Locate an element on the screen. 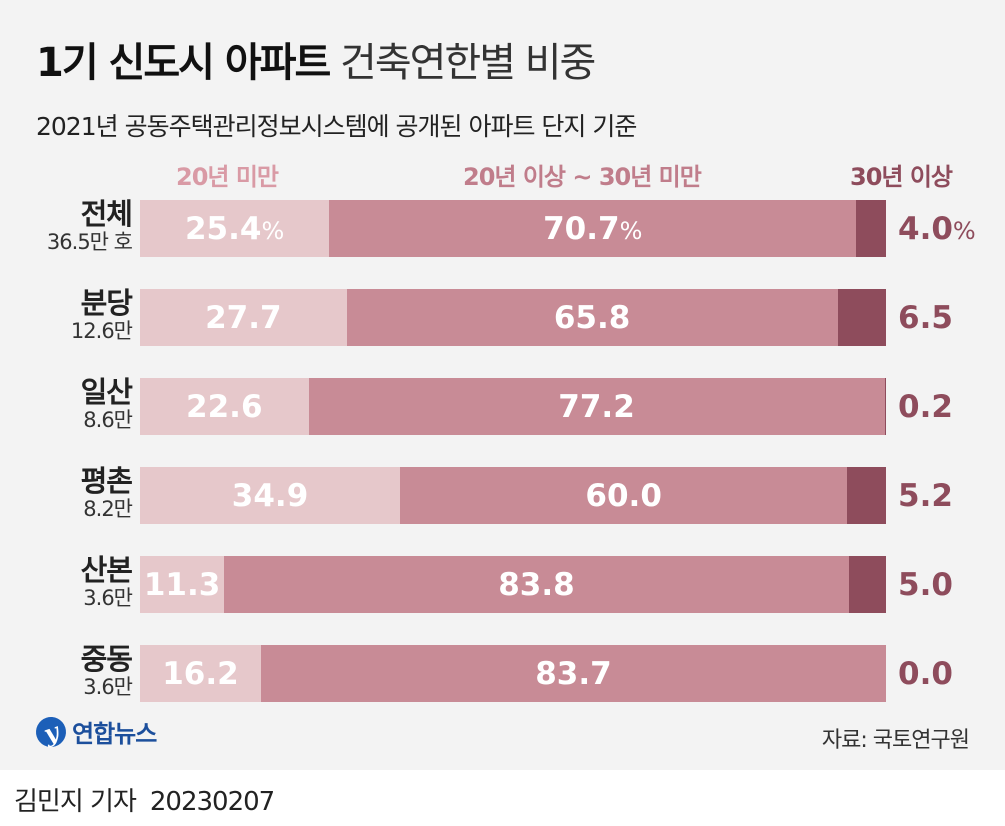 This screenshot has height=826, width=1005. data-label: 0.0 is located at coordinates (925, 673).